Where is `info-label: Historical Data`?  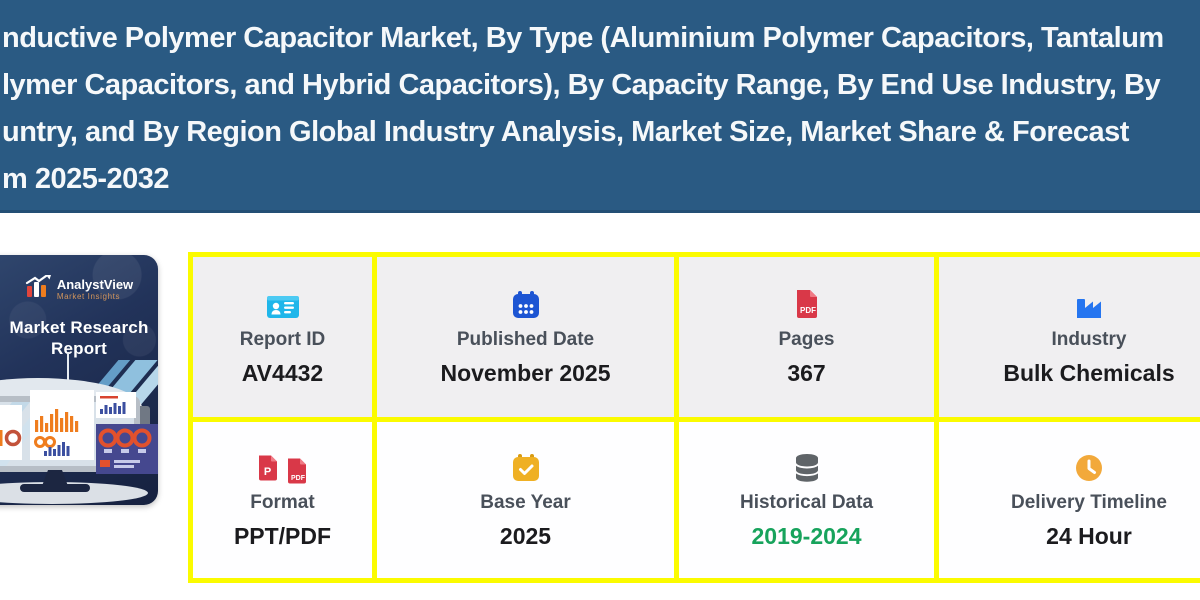
info-label: Historical Data is located at coordinates (806, 502).